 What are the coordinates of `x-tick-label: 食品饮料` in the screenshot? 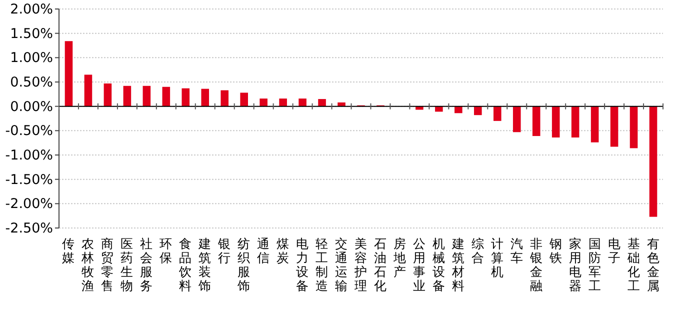 It's located at (185, 264).